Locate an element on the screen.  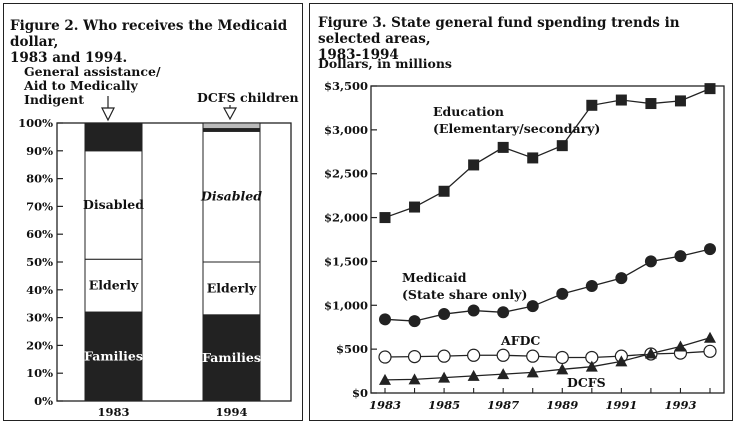
x-tick-label: 1991 is located at coordinates (621, 405).